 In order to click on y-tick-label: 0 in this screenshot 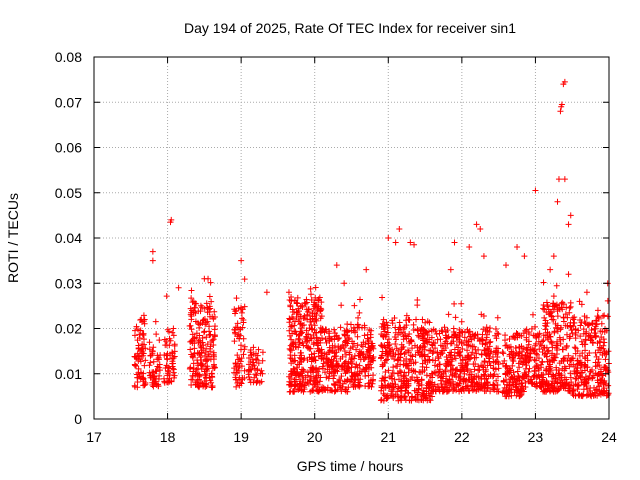, I will do `click(78, 419)`.